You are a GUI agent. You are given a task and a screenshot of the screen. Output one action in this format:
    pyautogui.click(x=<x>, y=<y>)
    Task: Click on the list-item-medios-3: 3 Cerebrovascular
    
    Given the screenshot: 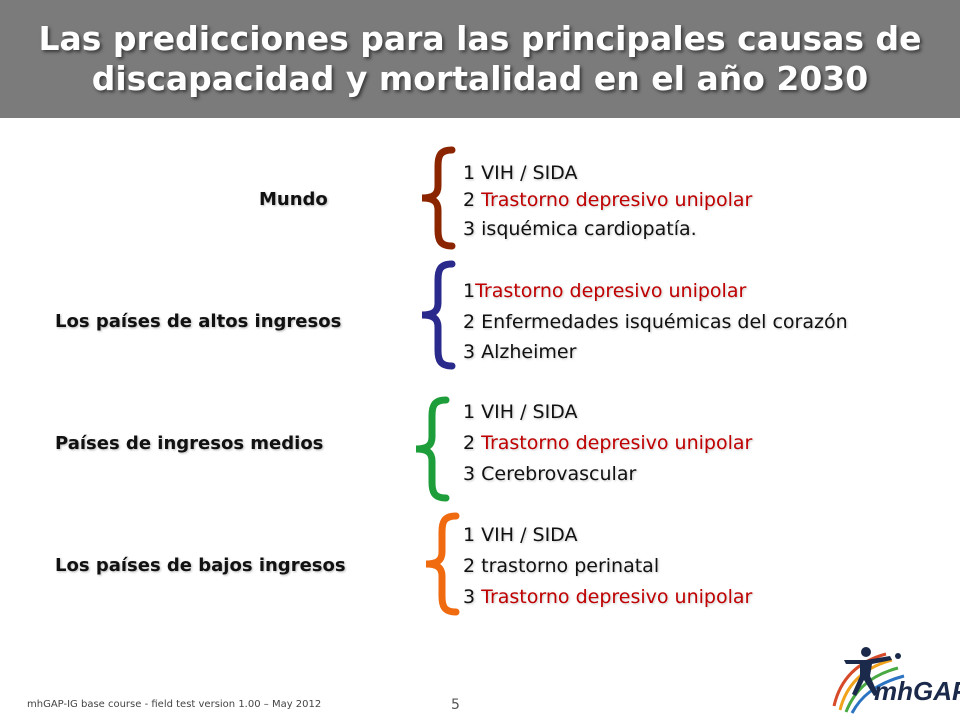 What is the action you would take?
    pyautogui.click(x=549, y=474)
    